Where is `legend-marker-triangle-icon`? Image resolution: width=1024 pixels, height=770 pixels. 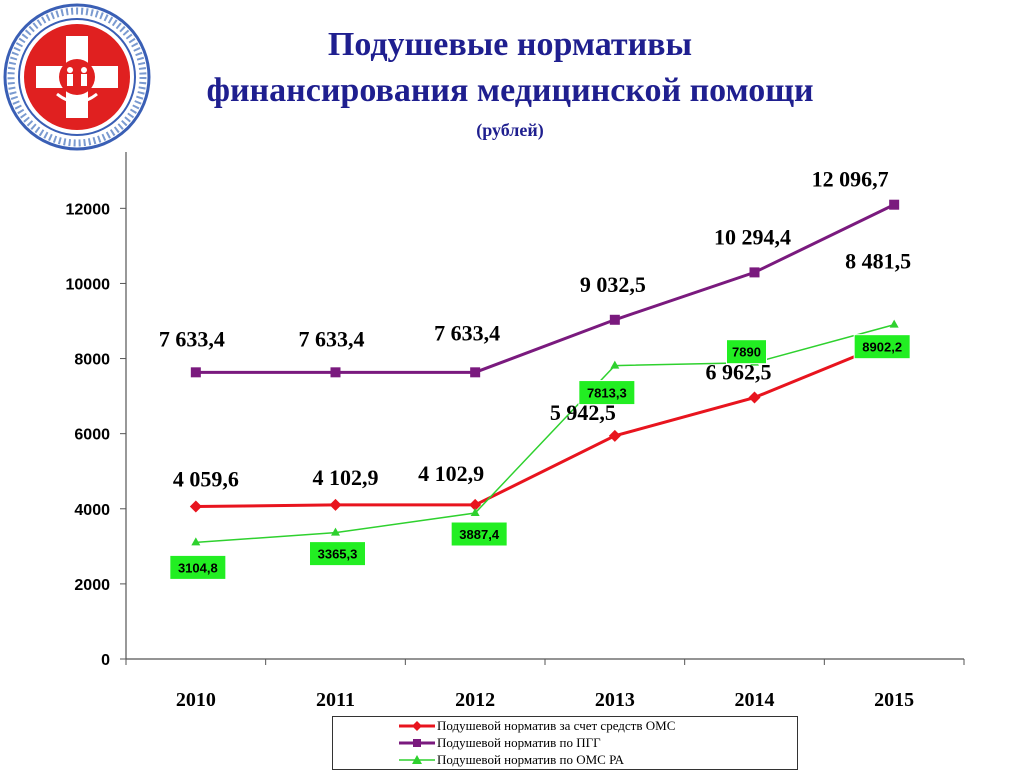
legend-marker-triangle-icon is located at coordinates (417, 759).